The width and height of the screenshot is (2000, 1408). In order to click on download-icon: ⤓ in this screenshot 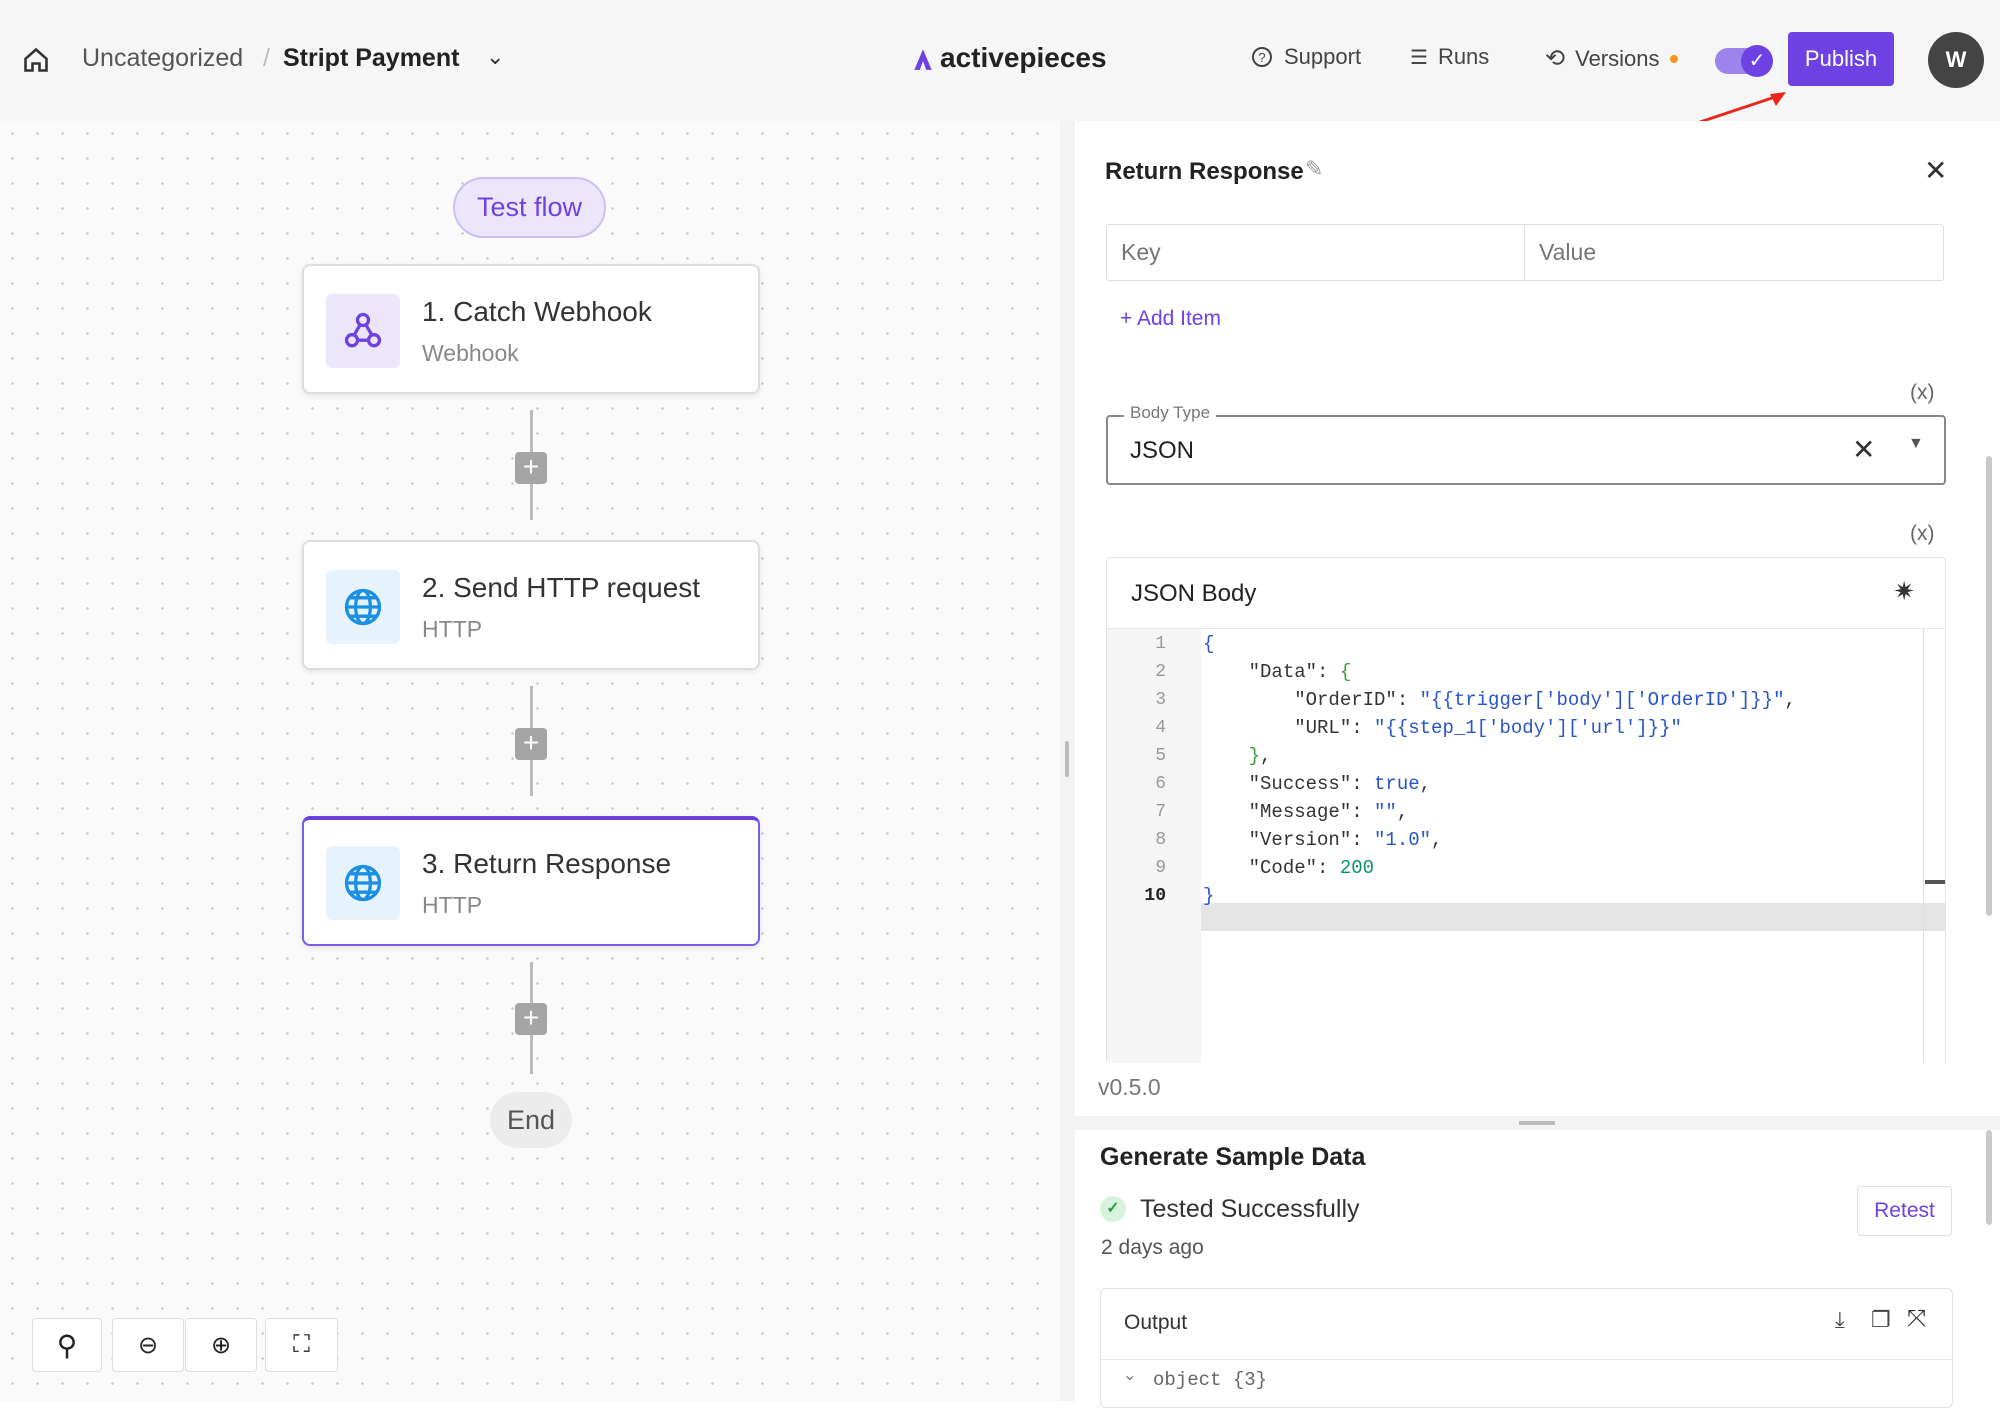, I will do `click(1840, 1319)`.